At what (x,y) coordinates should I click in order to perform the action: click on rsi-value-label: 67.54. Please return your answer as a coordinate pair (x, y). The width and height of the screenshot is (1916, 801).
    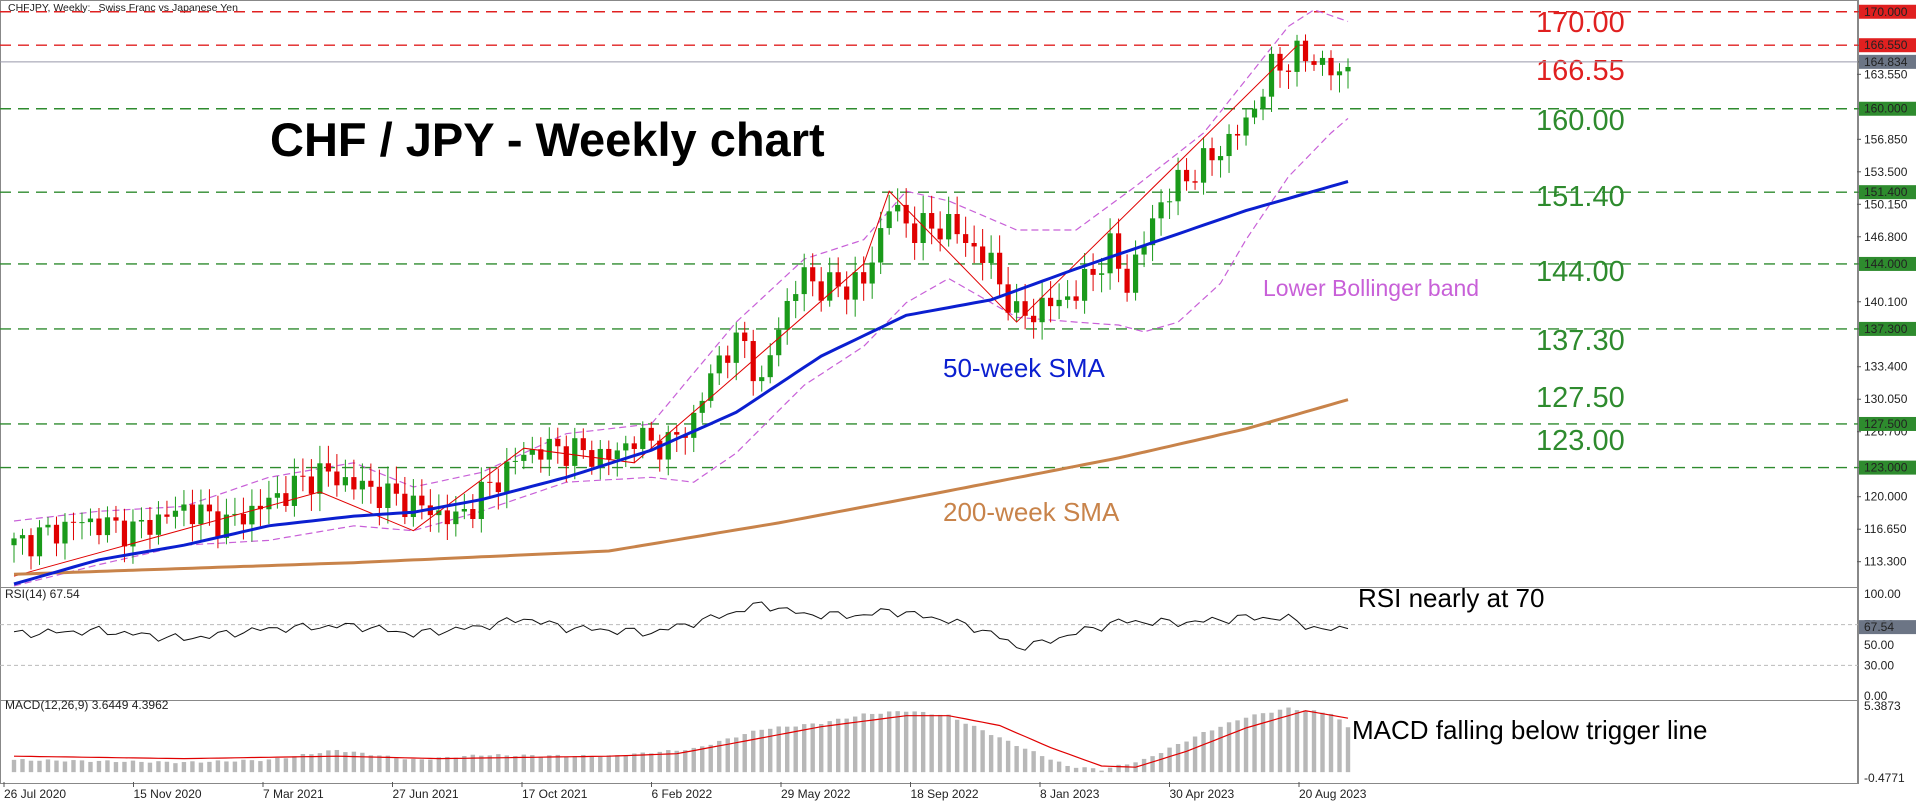
    Looking at the image, I should click on (1879, 627).